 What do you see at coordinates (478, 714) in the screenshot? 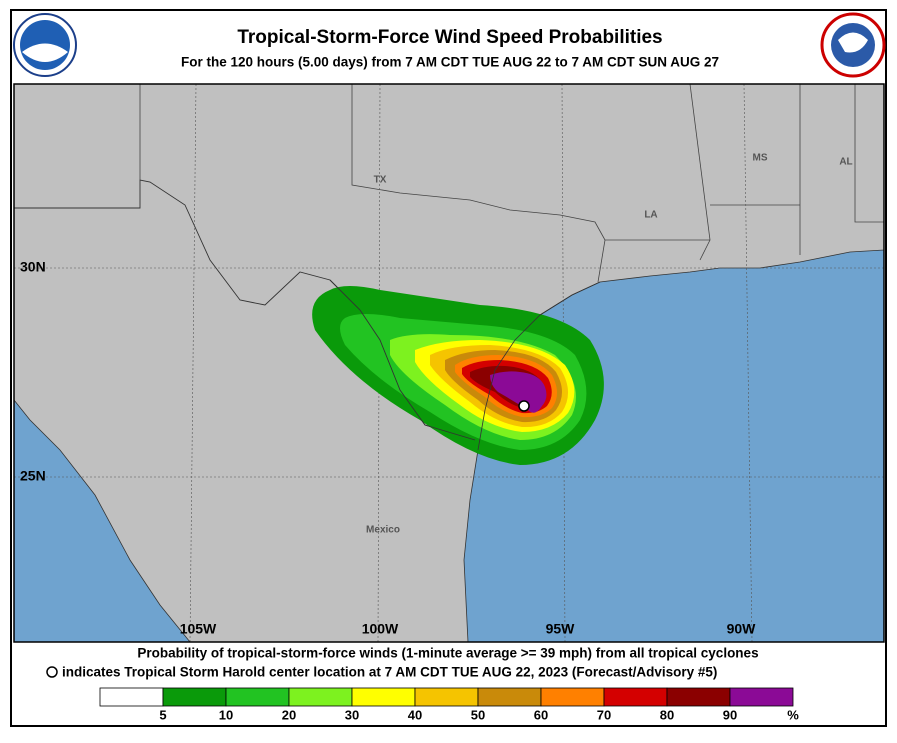
I see `legend-tick-label: 50` at bounding box center [478, 714].